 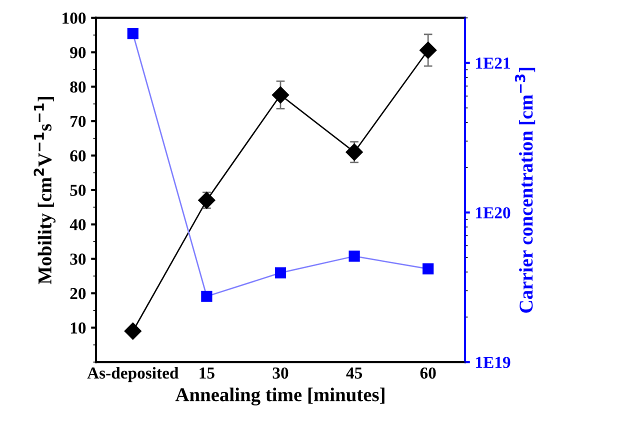 What do you see at coordinates (78, 328) in the screenshot?
I see `y-tick-label: 10` at bounding box center [78, 328].